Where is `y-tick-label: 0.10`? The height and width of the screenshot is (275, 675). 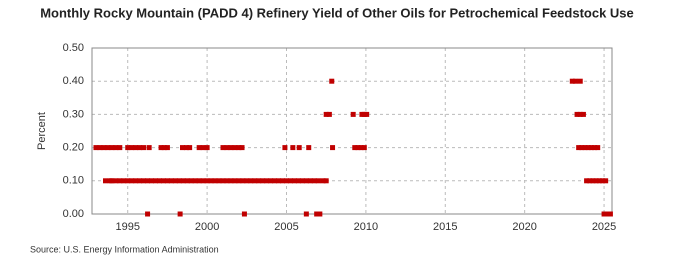 y-tick-label: 0.10 is located at coordinates (73, 181).